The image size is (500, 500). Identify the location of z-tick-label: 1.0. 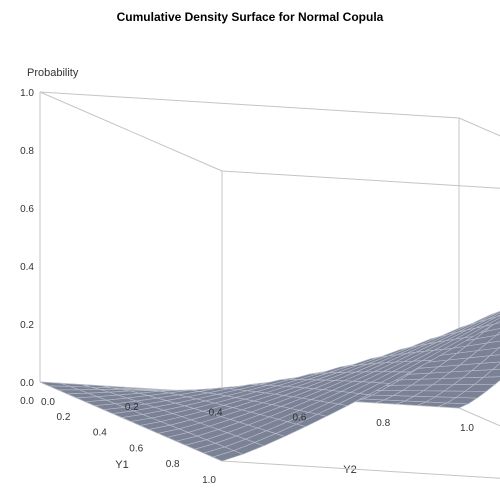
(27, 93).